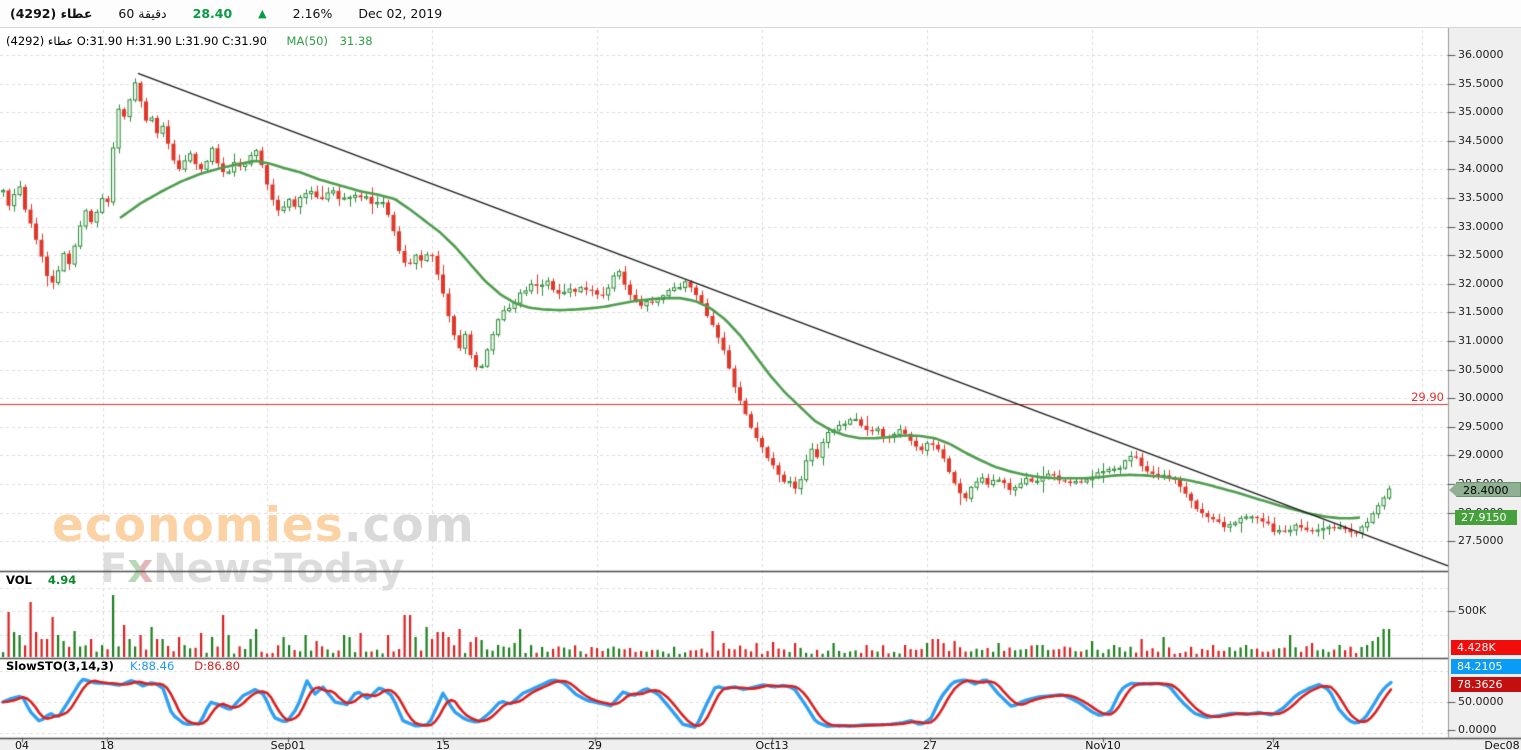 Image resolution: width=1521 pixels, height=750 pixels. What do you see at coordinates (1481, 312) in the screenshot?
I see `price-tick-label: 31.5000` at bounding box center [1481, 312].